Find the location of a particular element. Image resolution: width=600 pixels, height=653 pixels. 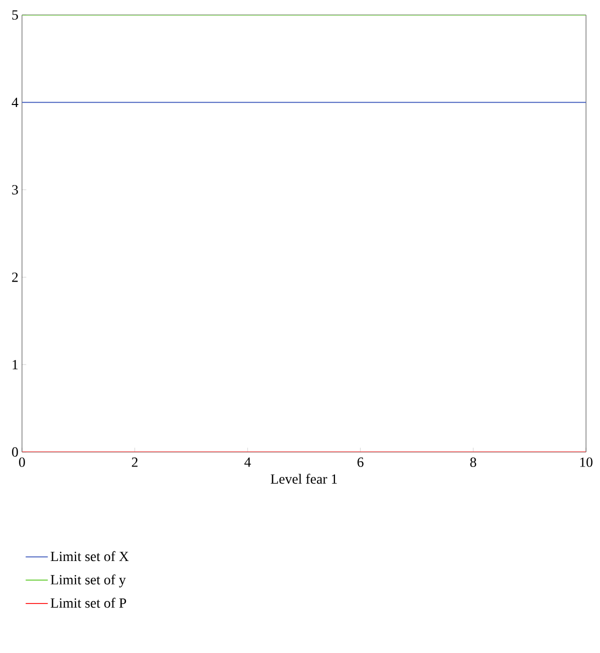

x-axis-title: Level fear 1 is located at coordinates (303, 479).